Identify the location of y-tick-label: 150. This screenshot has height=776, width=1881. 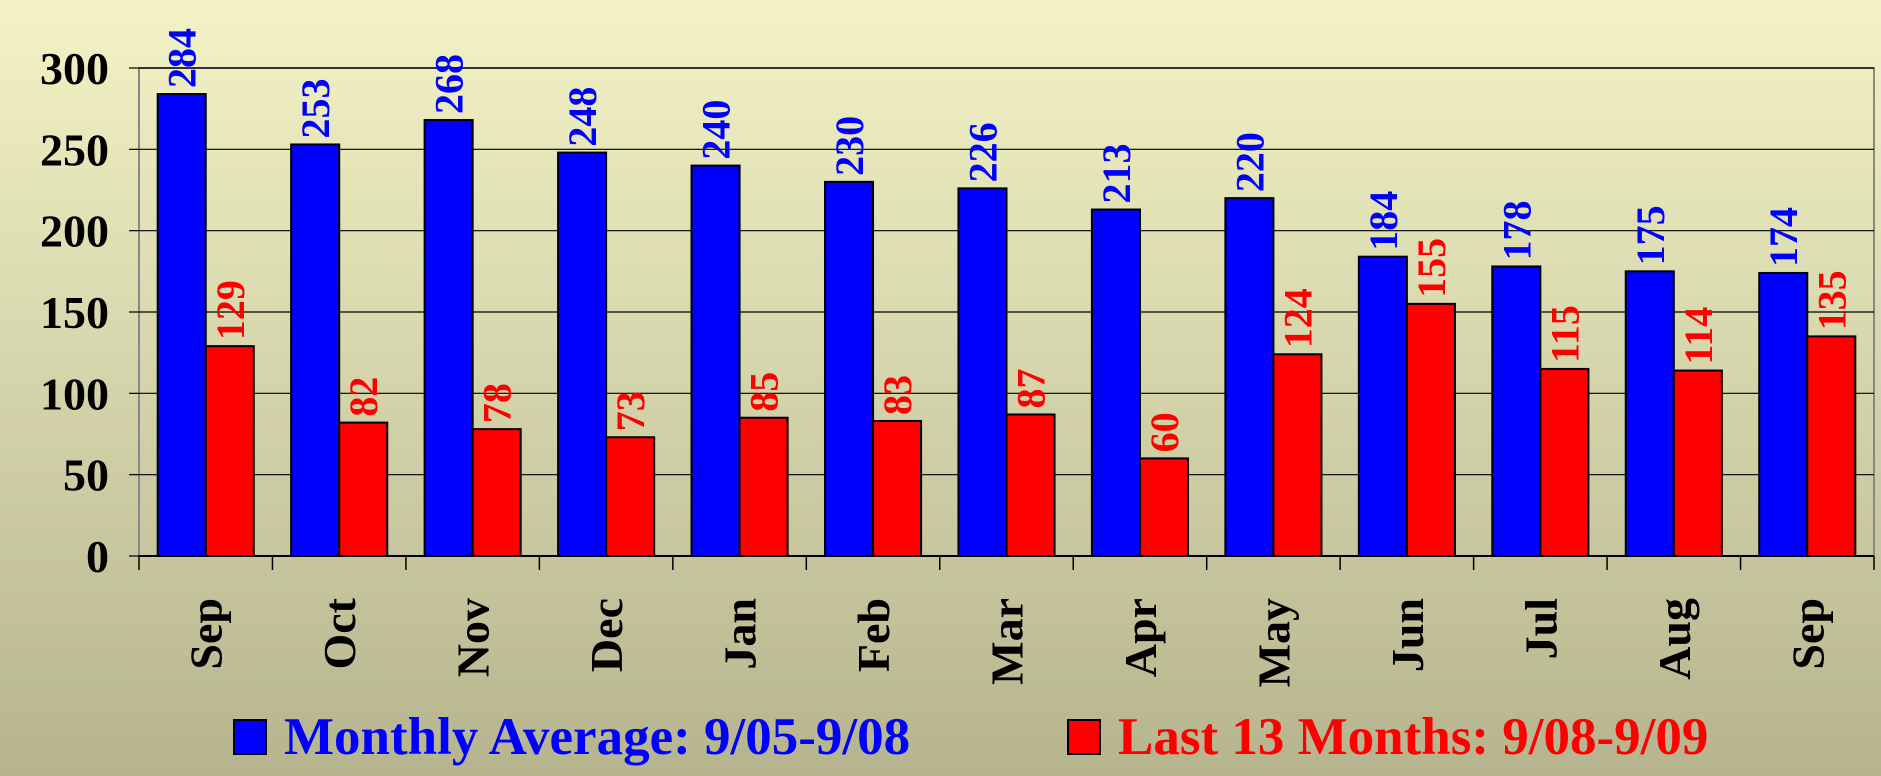
(74, 312).